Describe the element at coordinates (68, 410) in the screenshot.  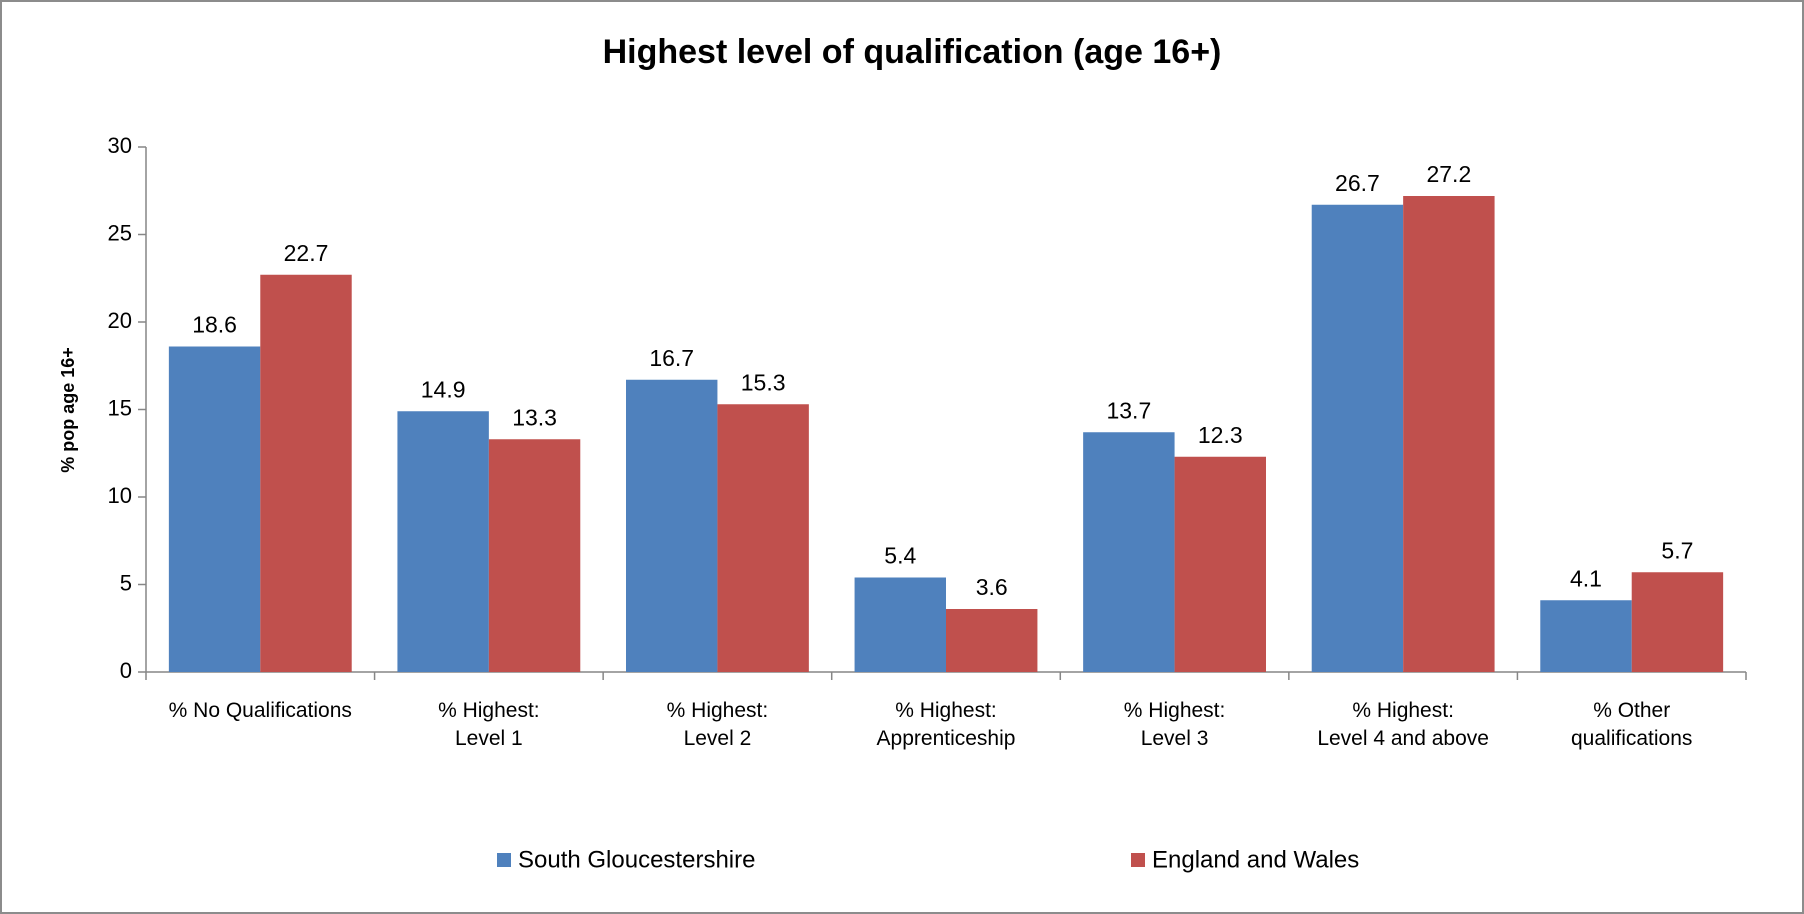
I see `y-axis-label: % pop age 16+` at that location.